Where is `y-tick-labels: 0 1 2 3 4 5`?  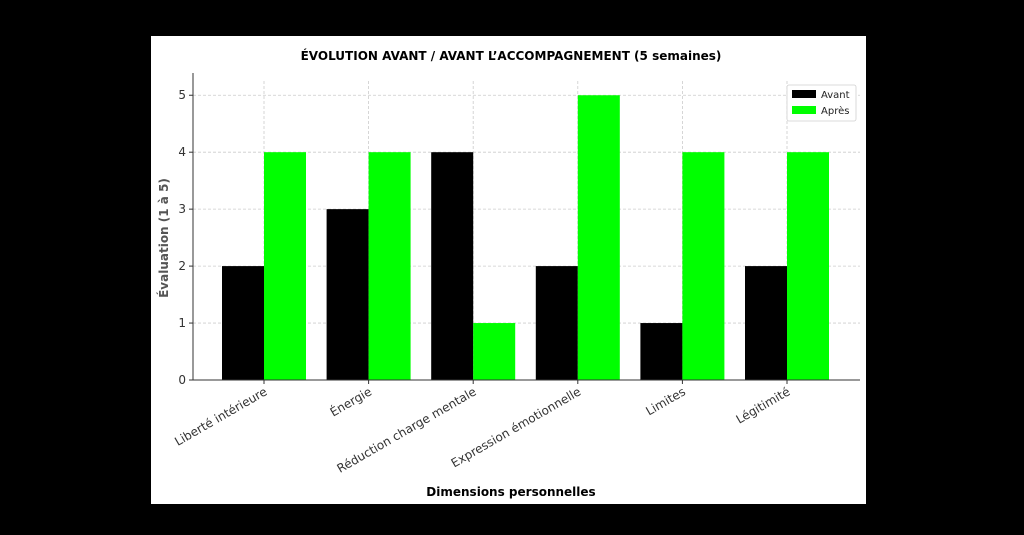
y-tick-labels: 0 1 2 3 4 5 is located at coordinates (182, 237).